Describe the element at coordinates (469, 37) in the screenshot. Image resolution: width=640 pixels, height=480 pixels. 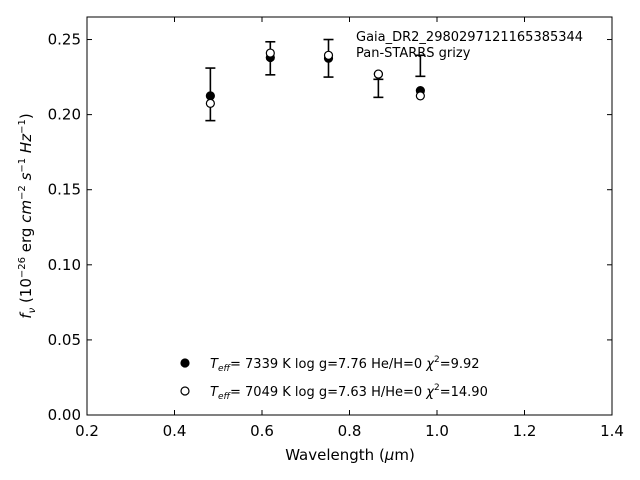
I see `annotation-line-1: Gaia_DR2_2980297121165385344` at that location.